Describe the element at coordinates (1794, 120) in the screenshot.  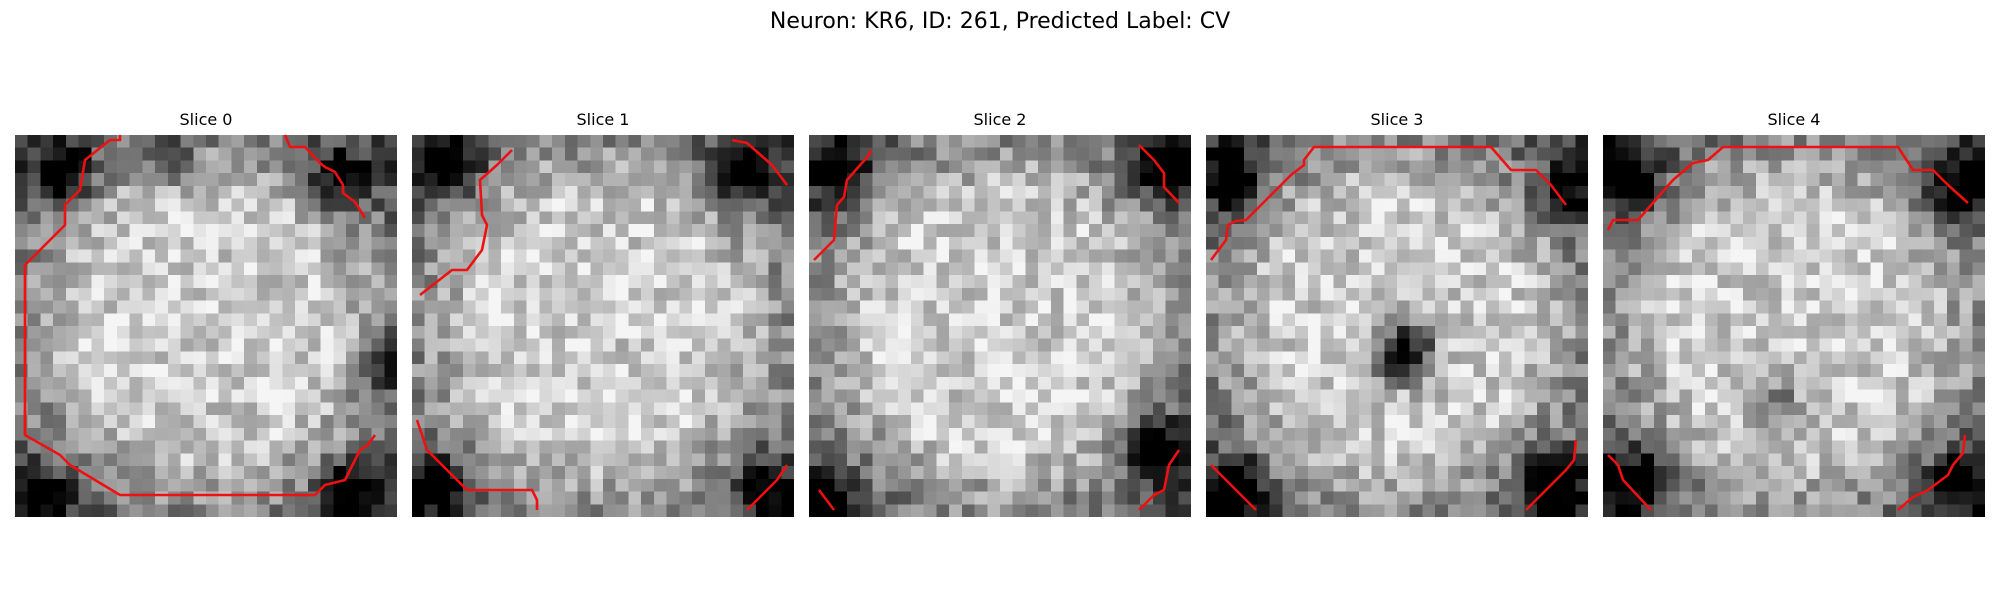
I see `panel-title-slice-4: Slice 4` at that location.